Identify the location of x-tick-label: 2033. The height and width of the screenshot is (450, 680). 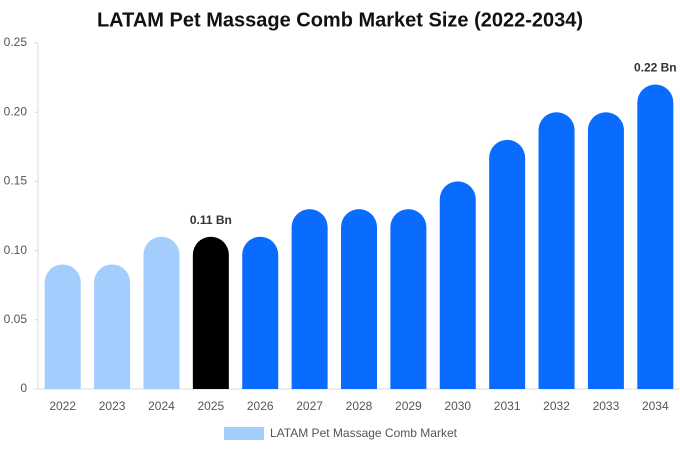
(606, 406).